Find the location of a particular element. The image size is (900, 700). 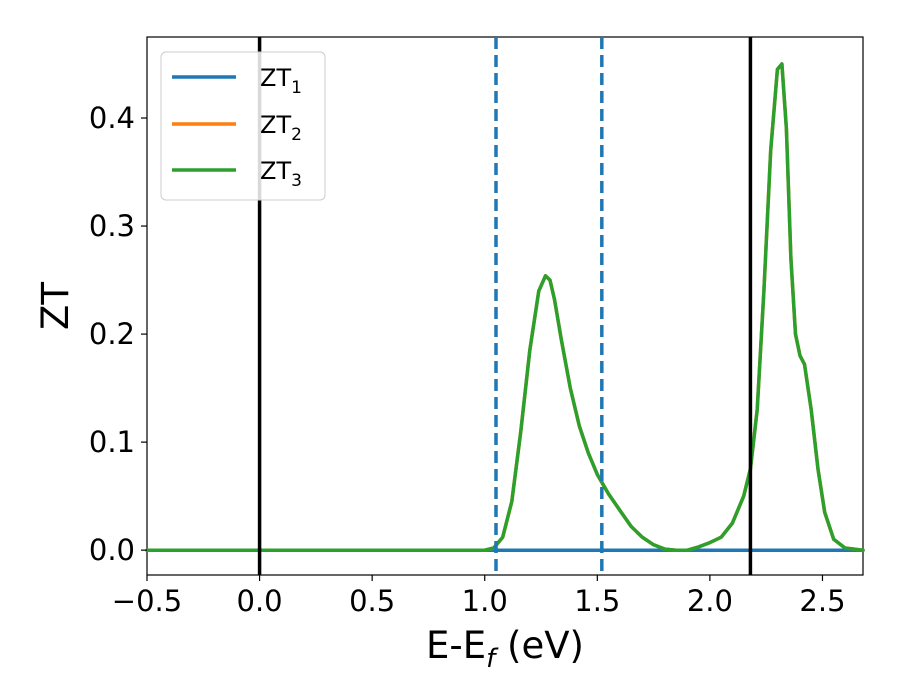

y-tick-label: 0.2 is located at coordinates (112, 334).